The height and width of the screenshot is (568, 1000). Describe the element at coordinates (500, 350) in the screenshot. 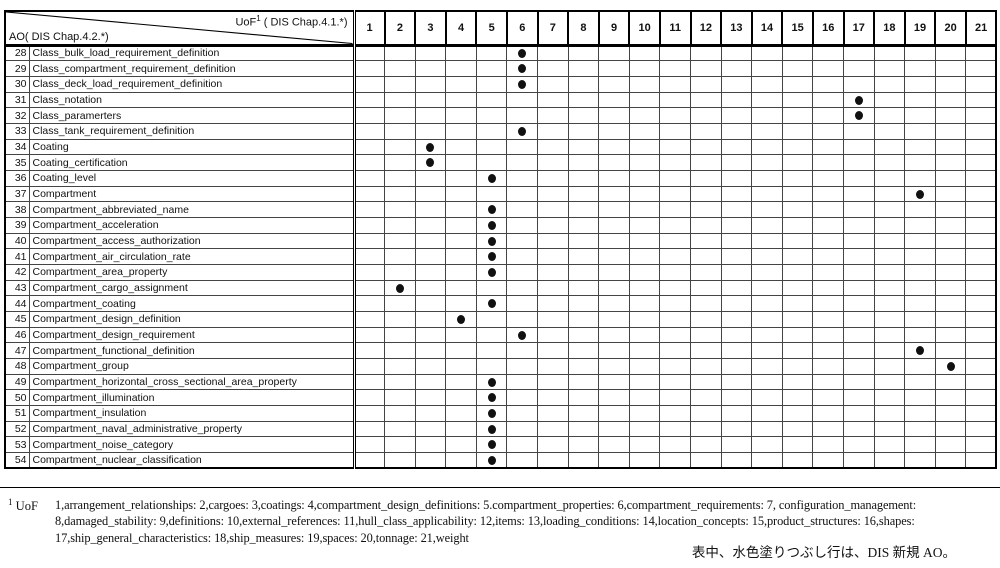

I see `table-row: 47 Compartment_functional_definition` at that location.